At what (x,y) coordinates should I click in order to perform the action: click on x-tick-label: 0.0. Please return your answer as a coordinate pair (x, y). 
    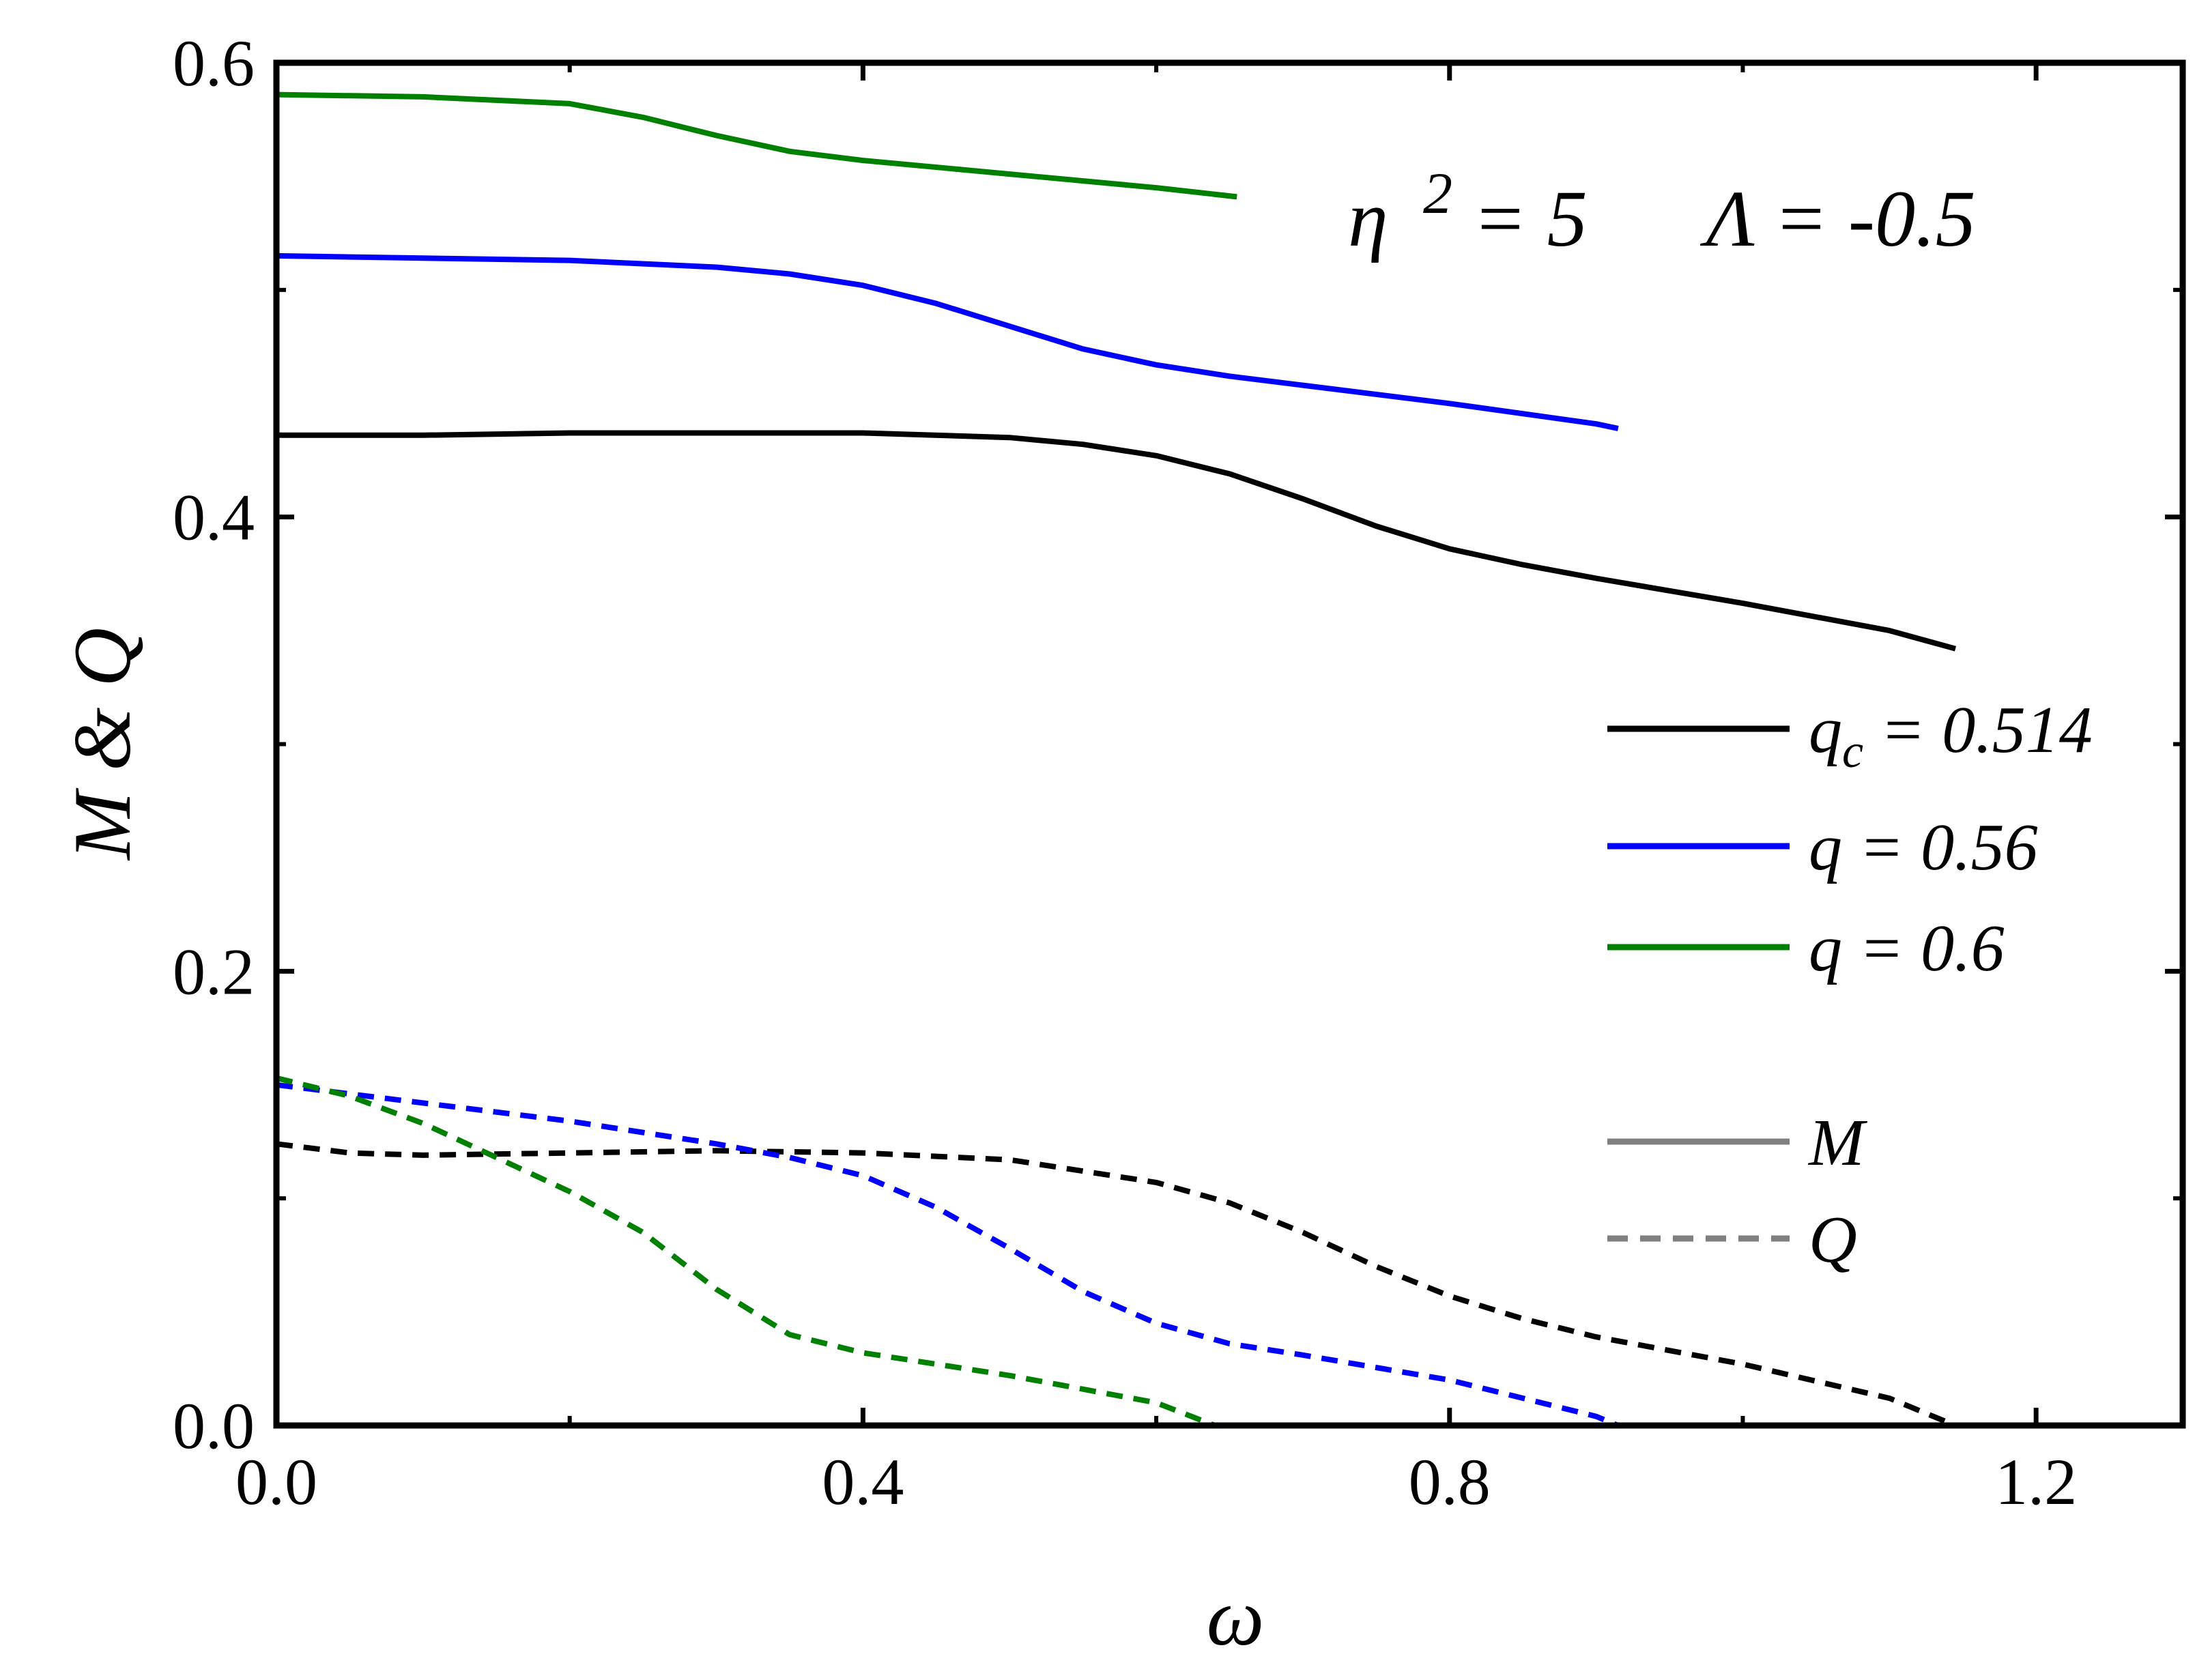
    Looking at the image, I should click on (276, 1481).